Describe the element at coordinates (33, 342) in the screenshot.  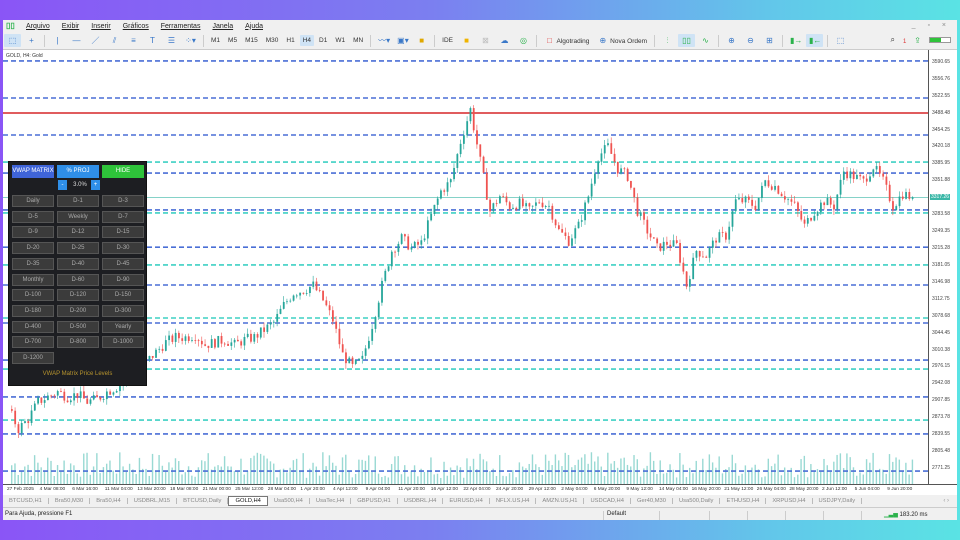
I see `vwap-button-d-700: D-700` at that location.